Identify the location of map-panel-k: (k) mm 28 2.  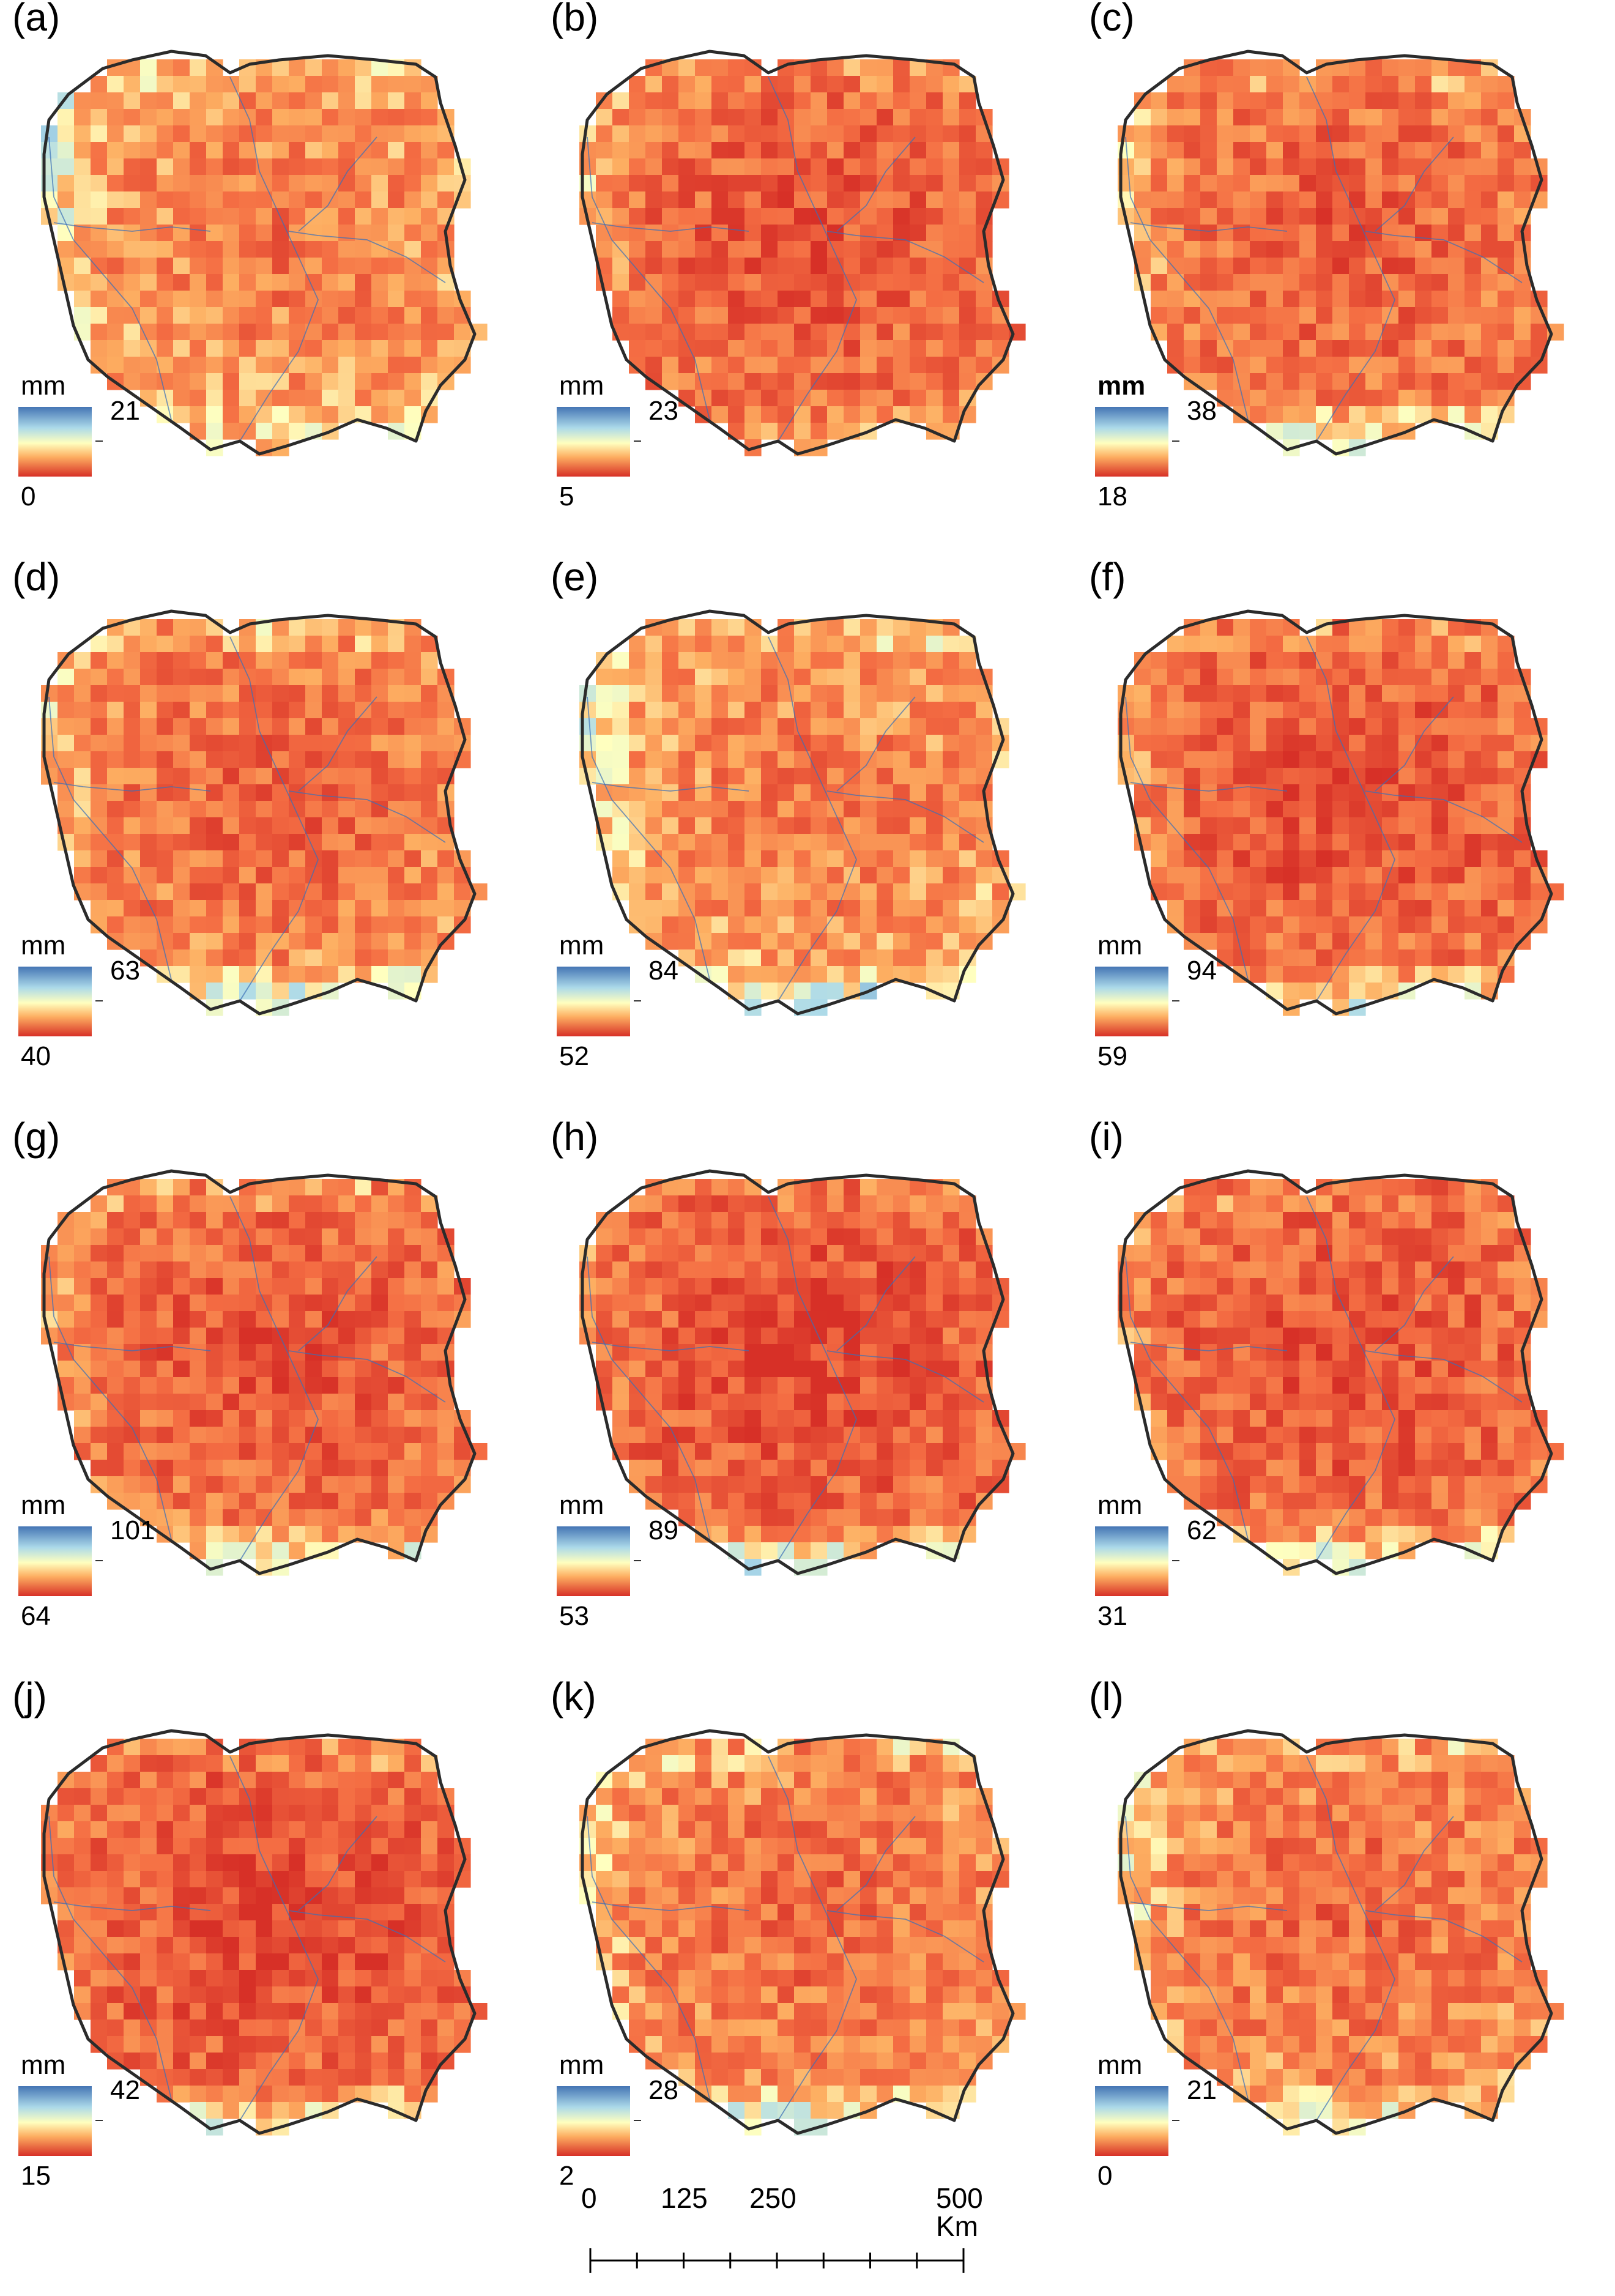
(801, 1941).